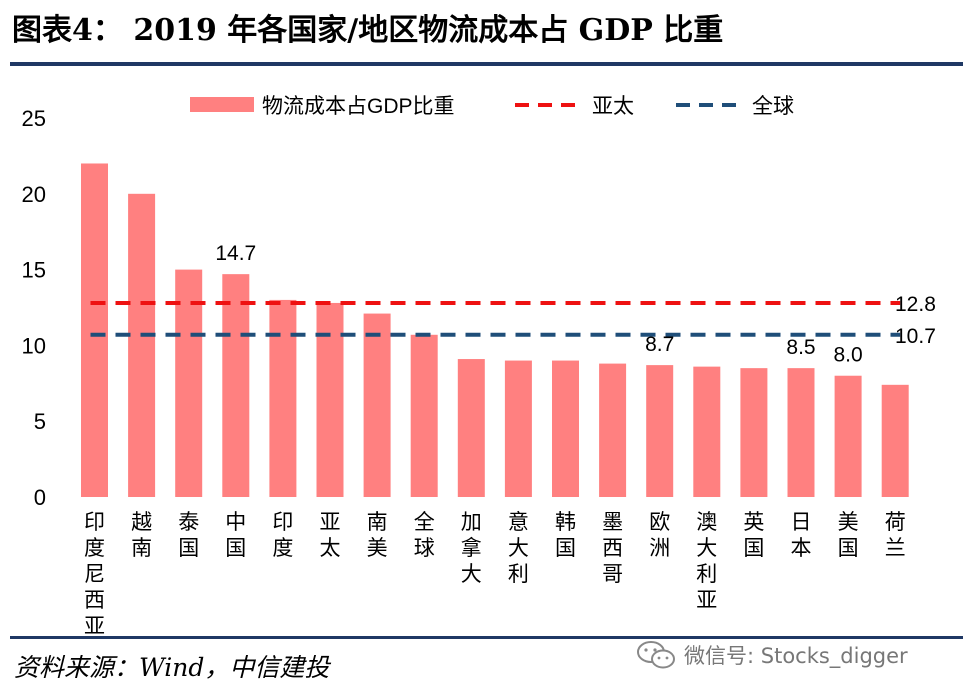 The image size is (964, 699). What do you see at coordinates (34, 194) in the screenshot?
I see `y-tick-label: 20` at bounding box center [34, 194].